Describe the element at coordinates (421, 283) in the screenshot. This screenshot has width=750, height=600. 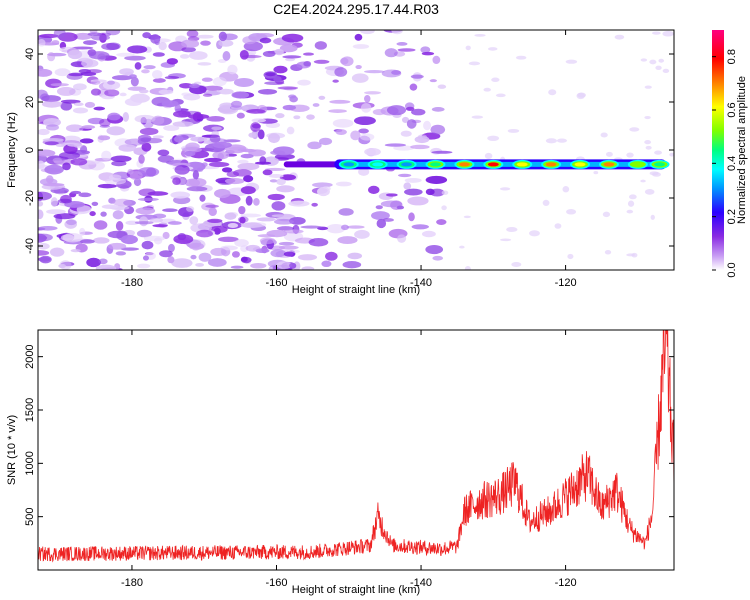
I see `x-tick-label: -140` at that location.